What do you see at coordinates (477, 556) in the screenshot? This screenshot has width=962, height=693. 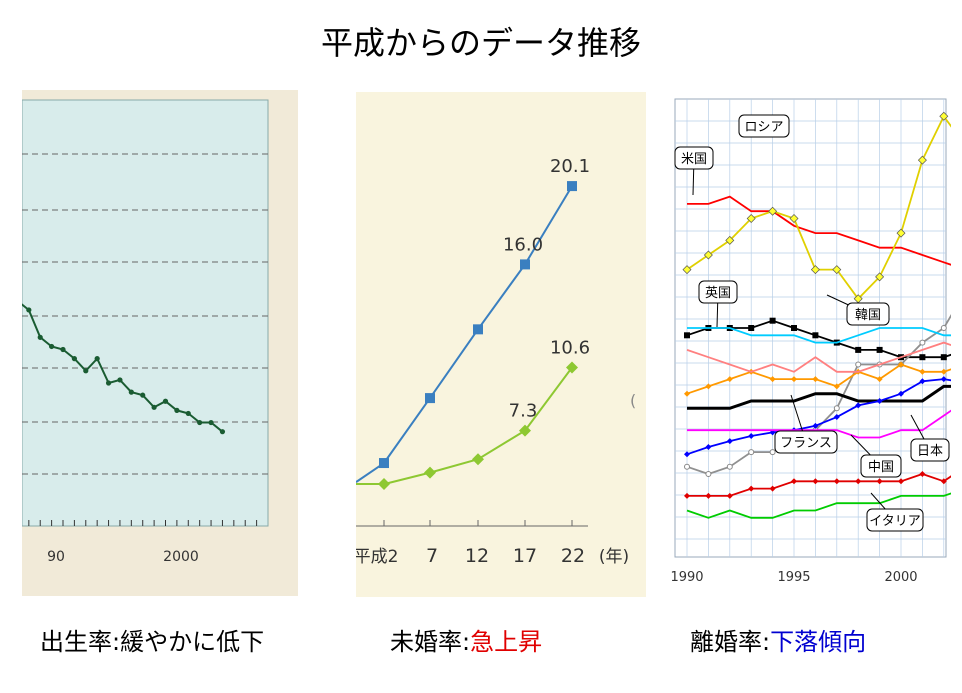 I see `x-tick-label: 12` at bounding box center [477, 556].